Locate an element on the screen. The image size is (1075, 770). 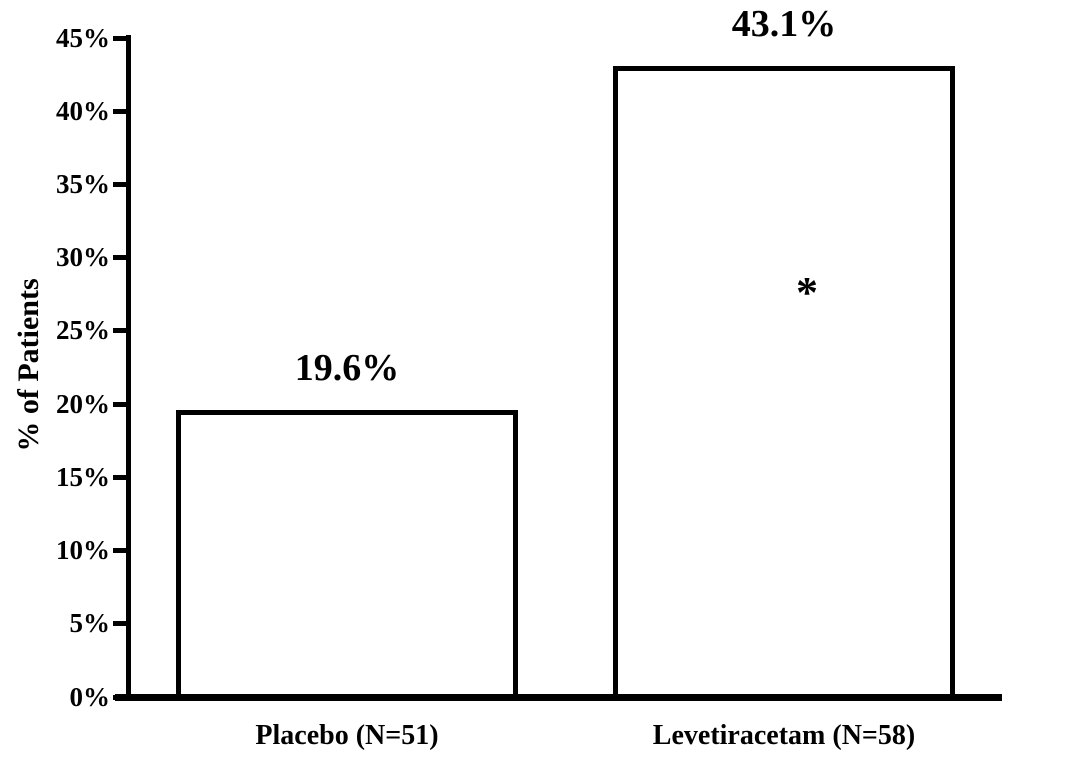
bar-placebo is located at coordinates (347, 554).